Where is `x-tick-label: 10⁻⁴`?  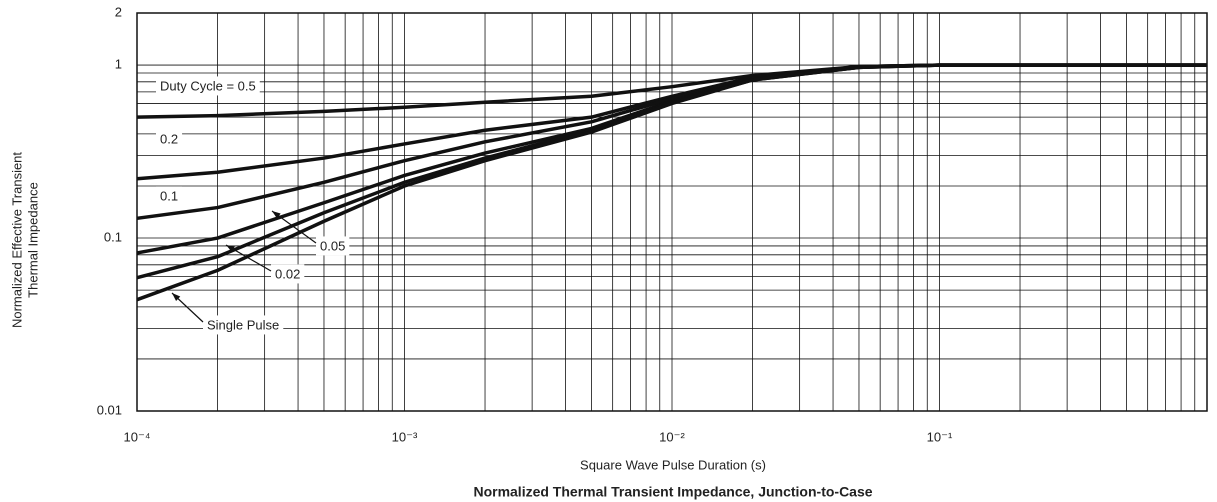
x-tick-label: 10⁻⁴ is located at coordinates (137, 436).